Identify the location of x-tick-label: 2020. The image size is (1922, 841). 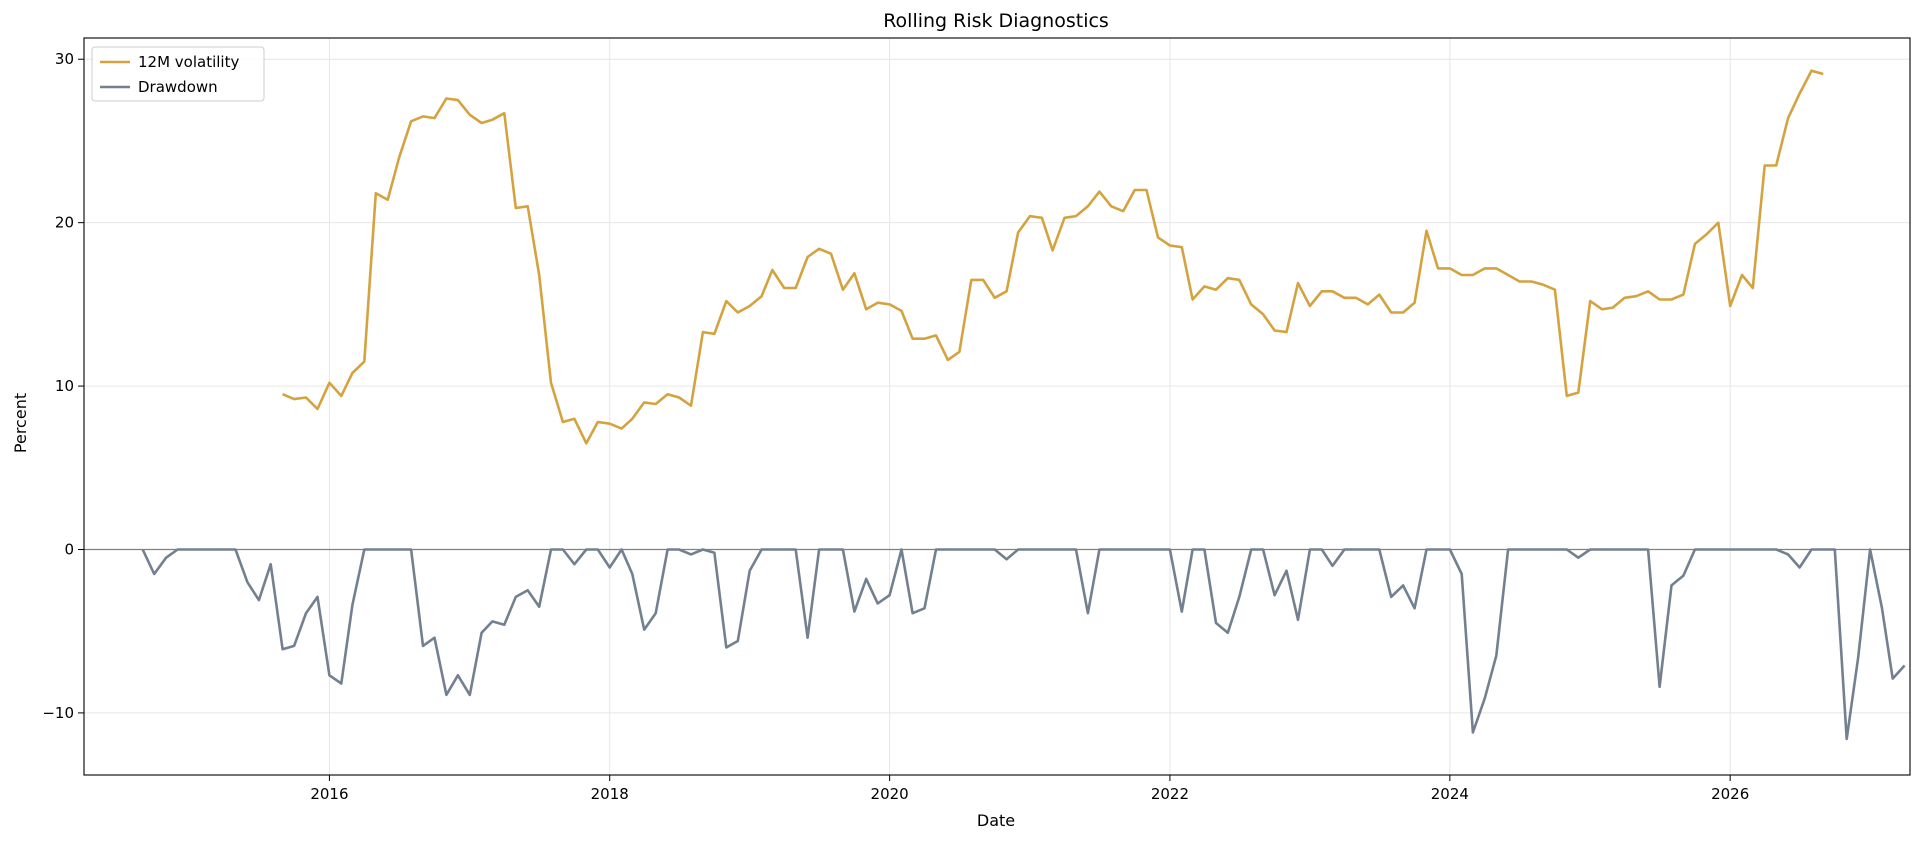
(890, 794).